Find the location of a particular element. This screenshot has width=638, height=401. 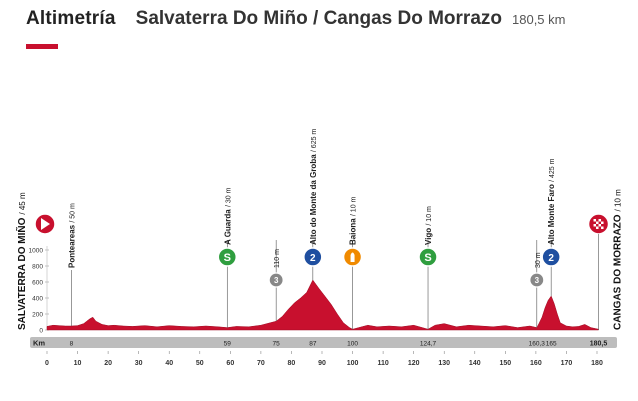

waypoint-altitude: / 425 m is located at coordinates (552, 170).